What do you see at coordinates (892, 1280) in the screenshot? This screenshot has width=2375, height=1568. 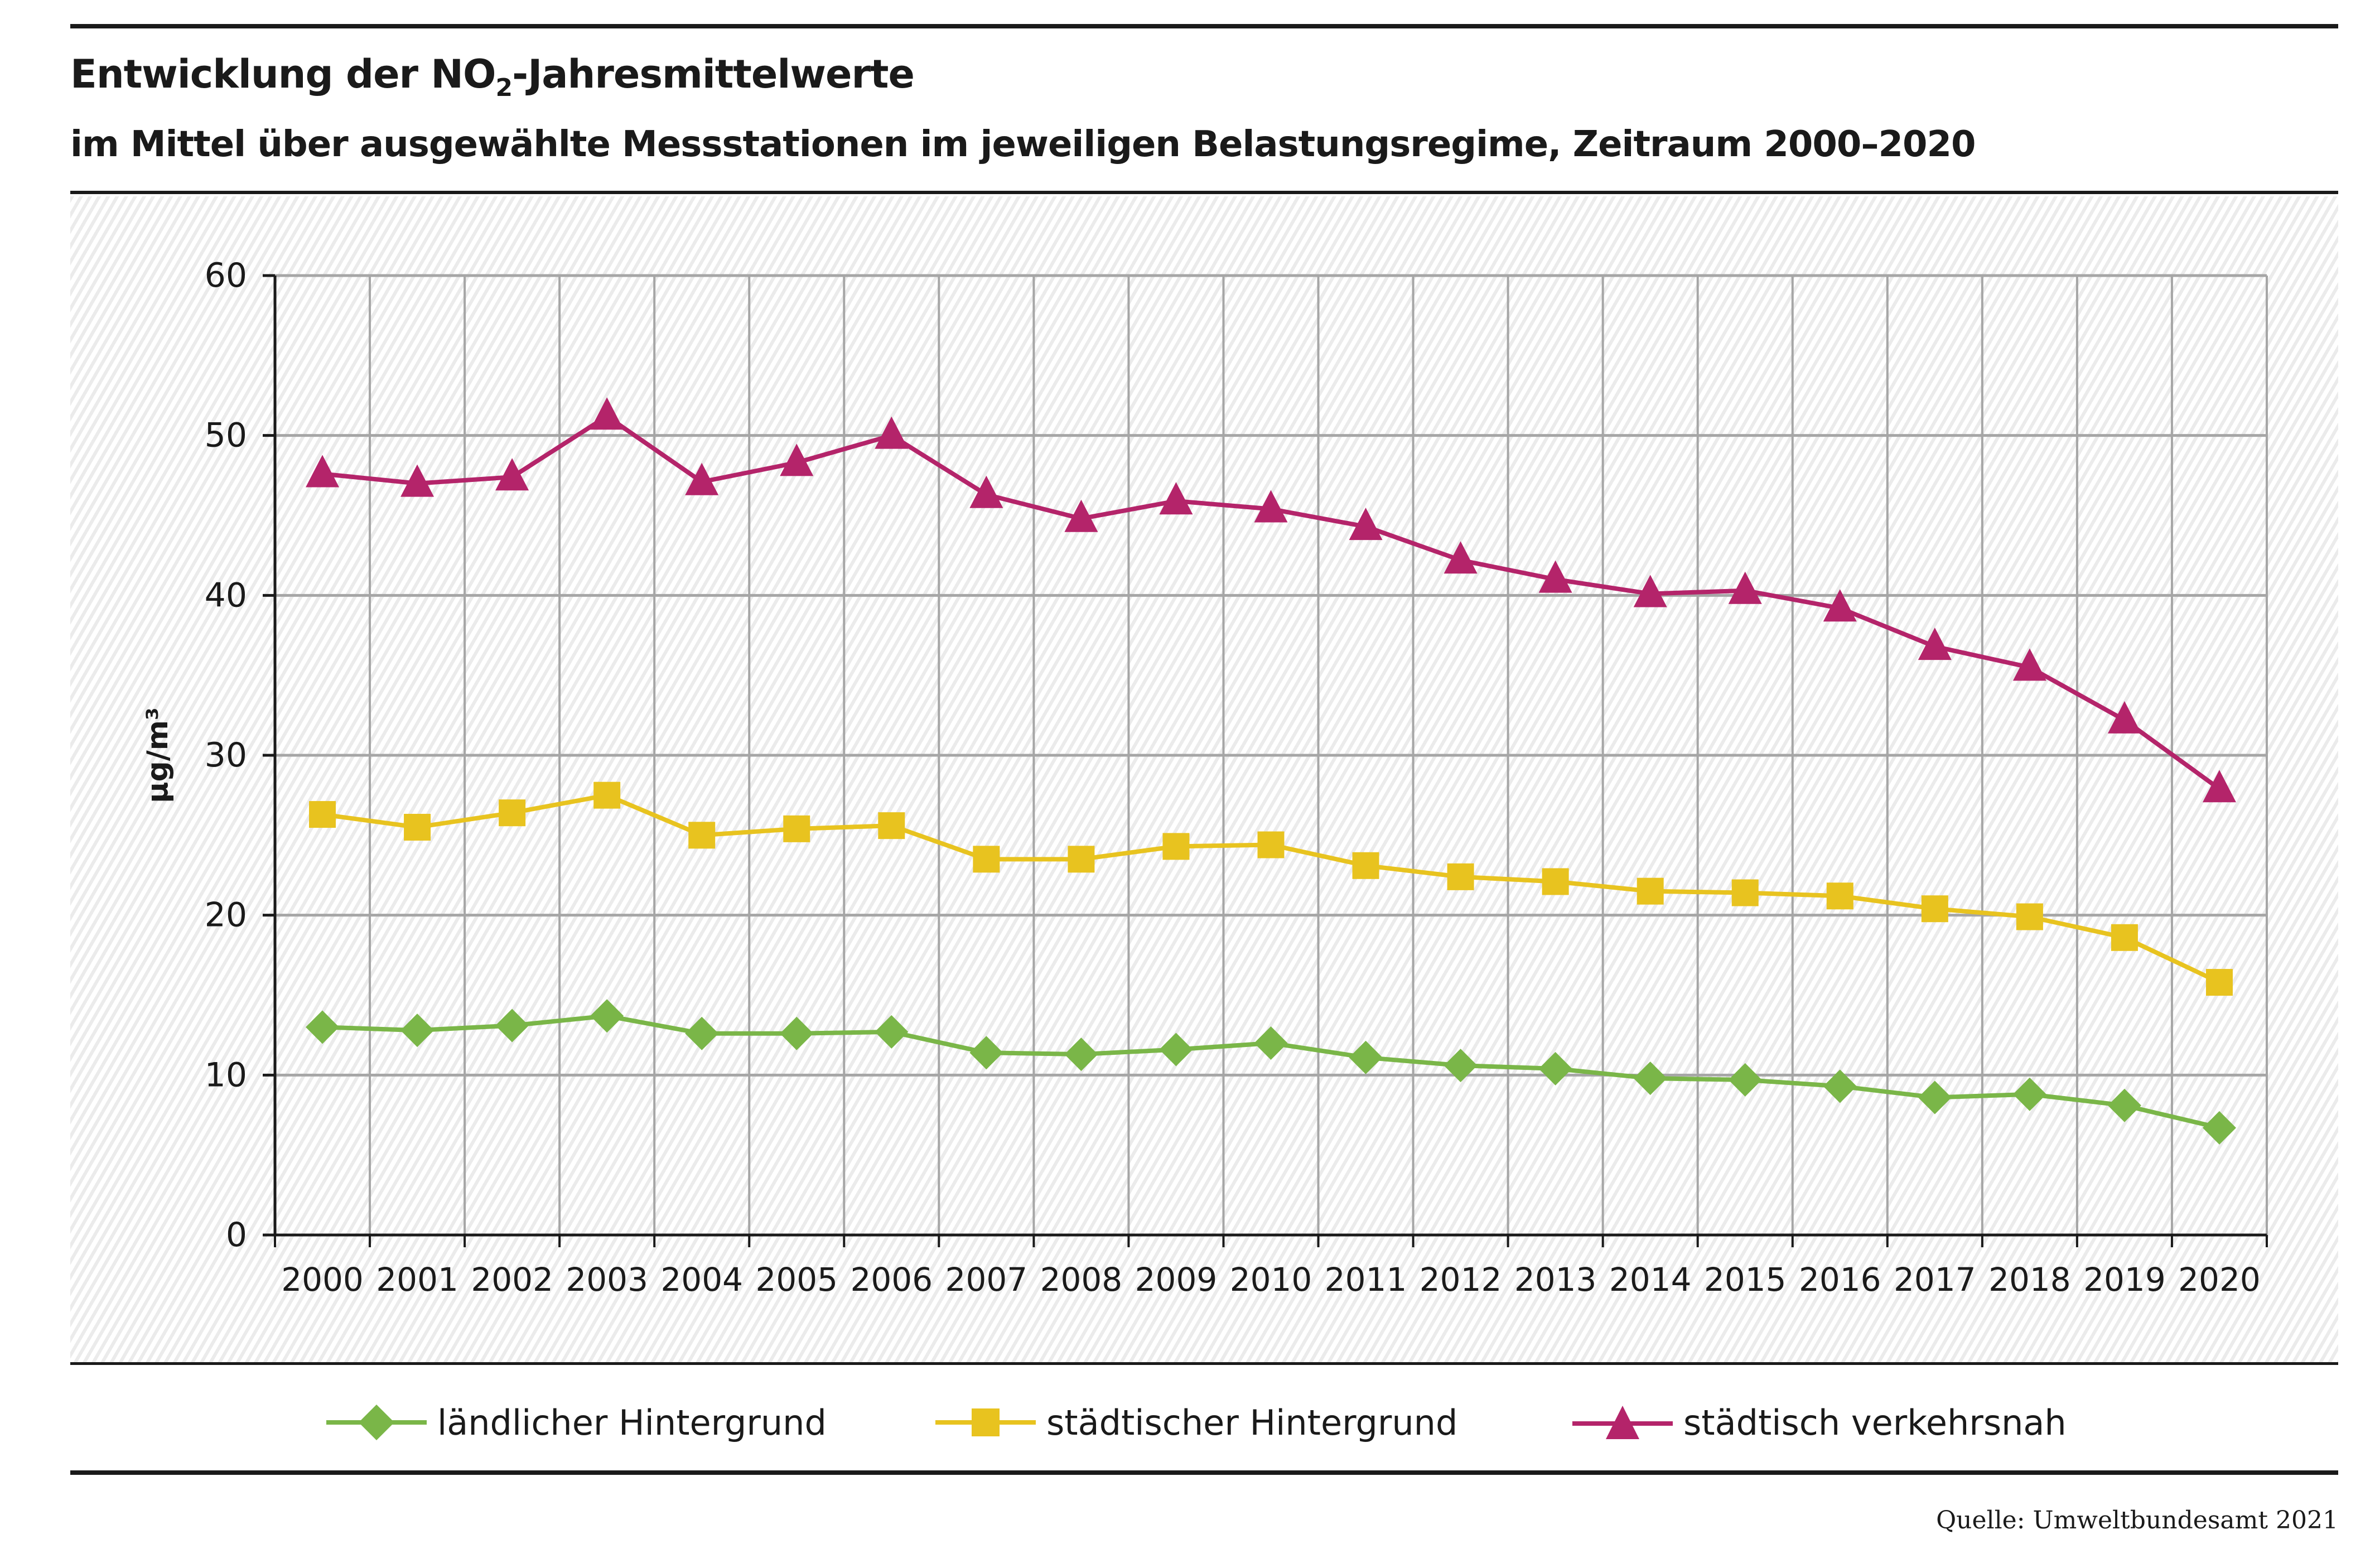 I see `x-tick-label: 2006` at bounding box center [892, 1280].